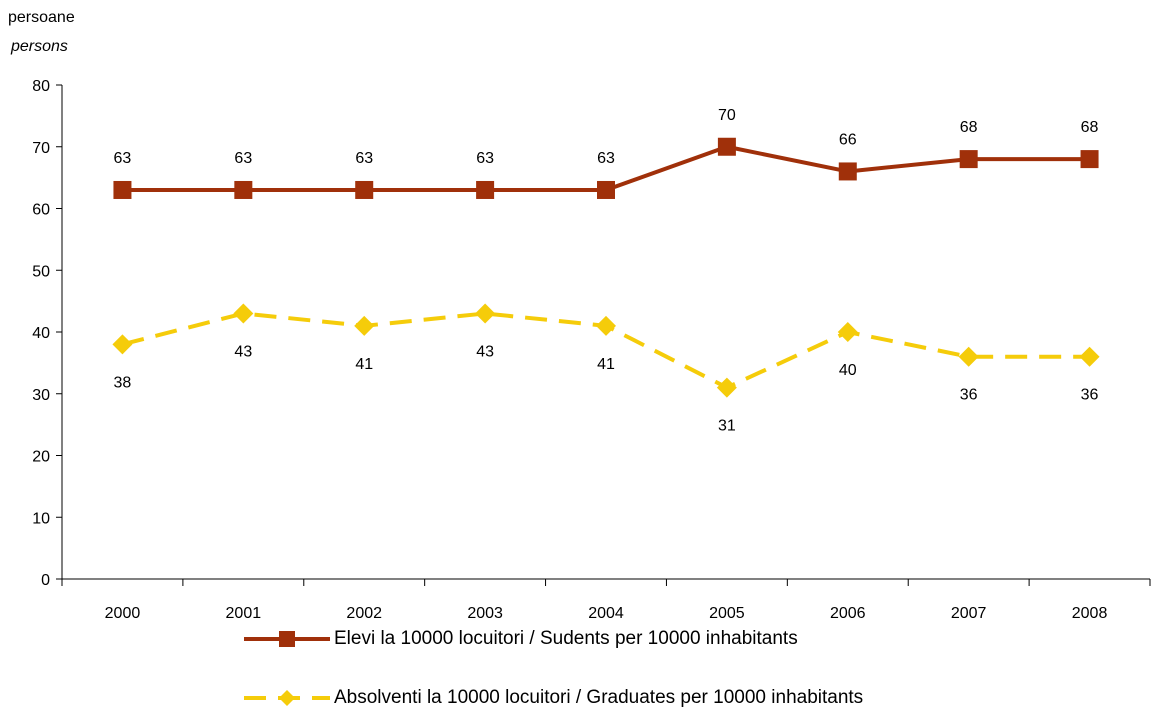 The width and height of the screenshot is (1156, 713). I want to click on y-unit-label-en: persons, so click(39, 46).